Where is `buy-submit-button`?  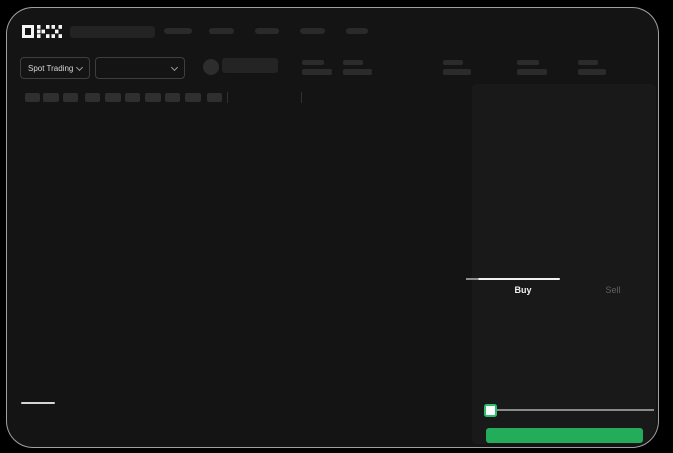 buy-submit-button is located at coordinates (564, 435).